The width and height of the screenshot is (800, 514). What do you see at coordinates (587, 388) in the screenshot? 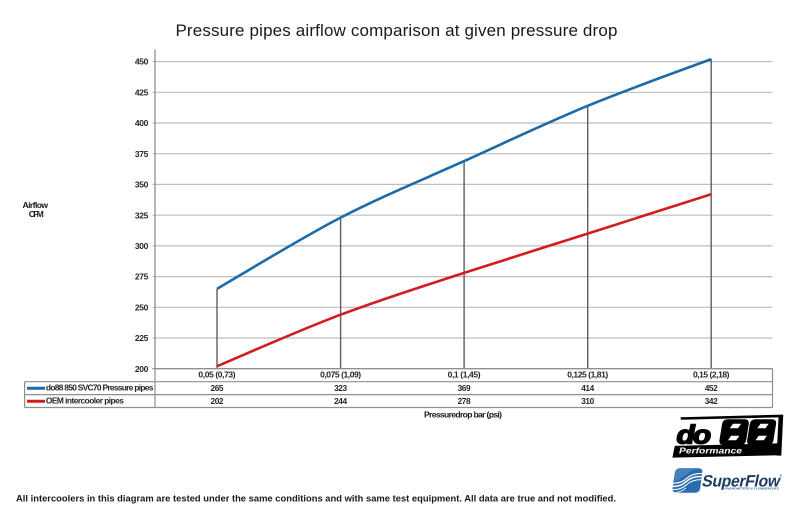
I see `svg-text: 414` at bounding box center [587, 388].